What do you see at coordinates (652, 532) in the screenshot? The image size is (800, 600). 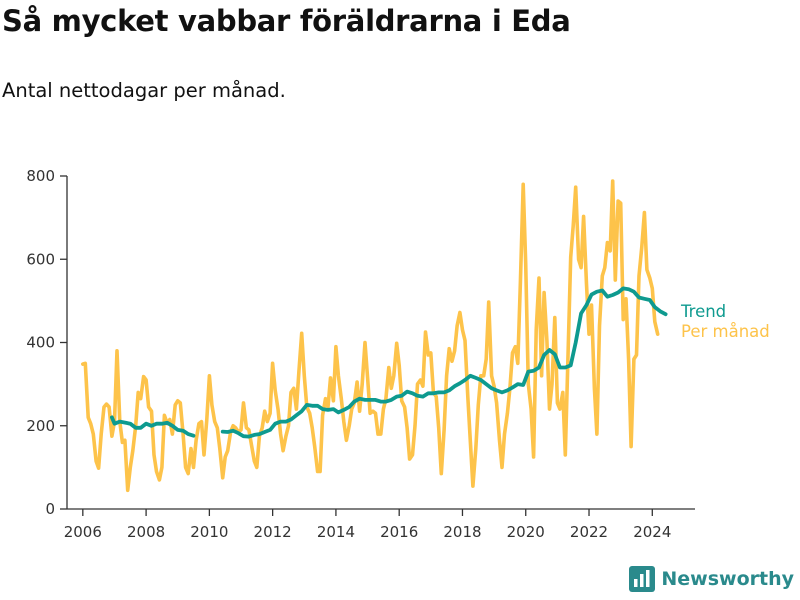 I see `x-tick-label: 2024` at bounding box center [652, 532].